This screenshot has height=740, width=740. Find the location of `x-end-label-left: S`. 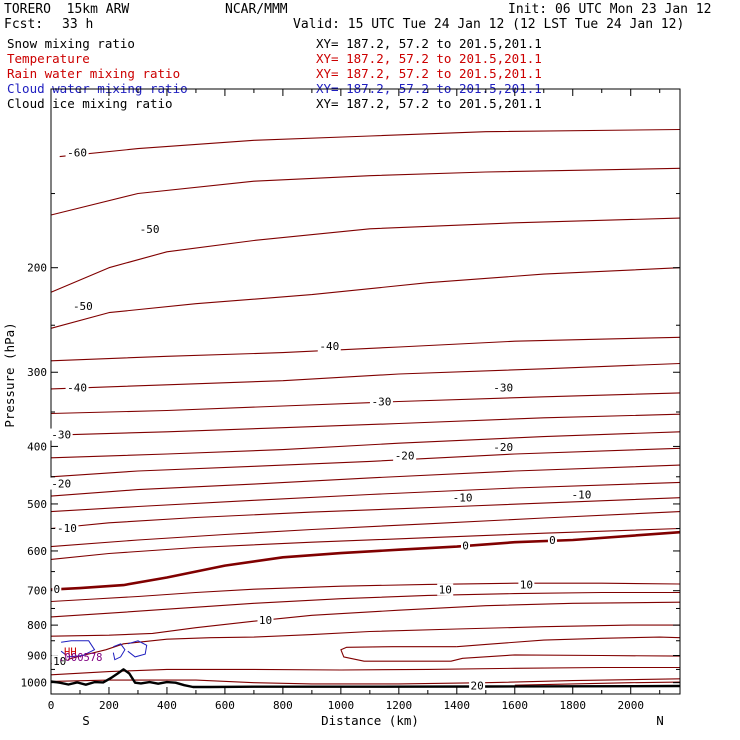

x-end-label-left: S is located at coordinates (86, 720).